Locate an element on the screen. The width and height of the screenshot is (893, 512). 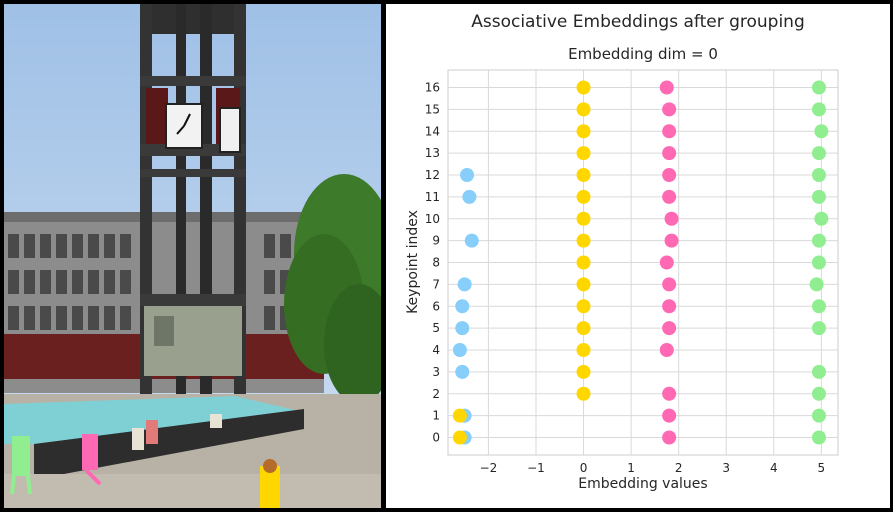
x-tick-label: 2 is located at coordinates (679, 468).